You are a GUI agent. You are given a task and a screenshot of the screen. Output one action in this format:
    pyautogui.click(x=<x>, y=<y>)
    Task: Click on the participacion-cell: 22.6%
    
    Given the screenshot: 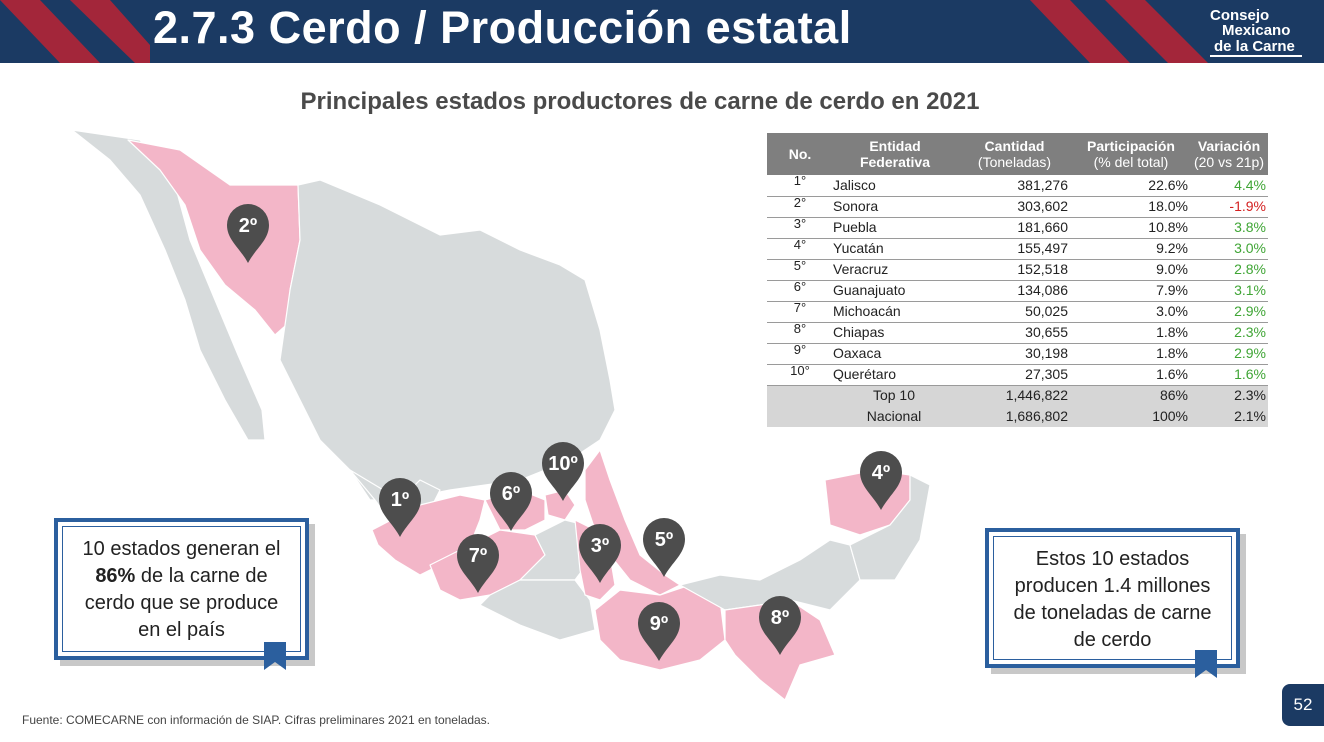 What is the action you would take?
    pyautogui.click(x=1131, y=186)
    